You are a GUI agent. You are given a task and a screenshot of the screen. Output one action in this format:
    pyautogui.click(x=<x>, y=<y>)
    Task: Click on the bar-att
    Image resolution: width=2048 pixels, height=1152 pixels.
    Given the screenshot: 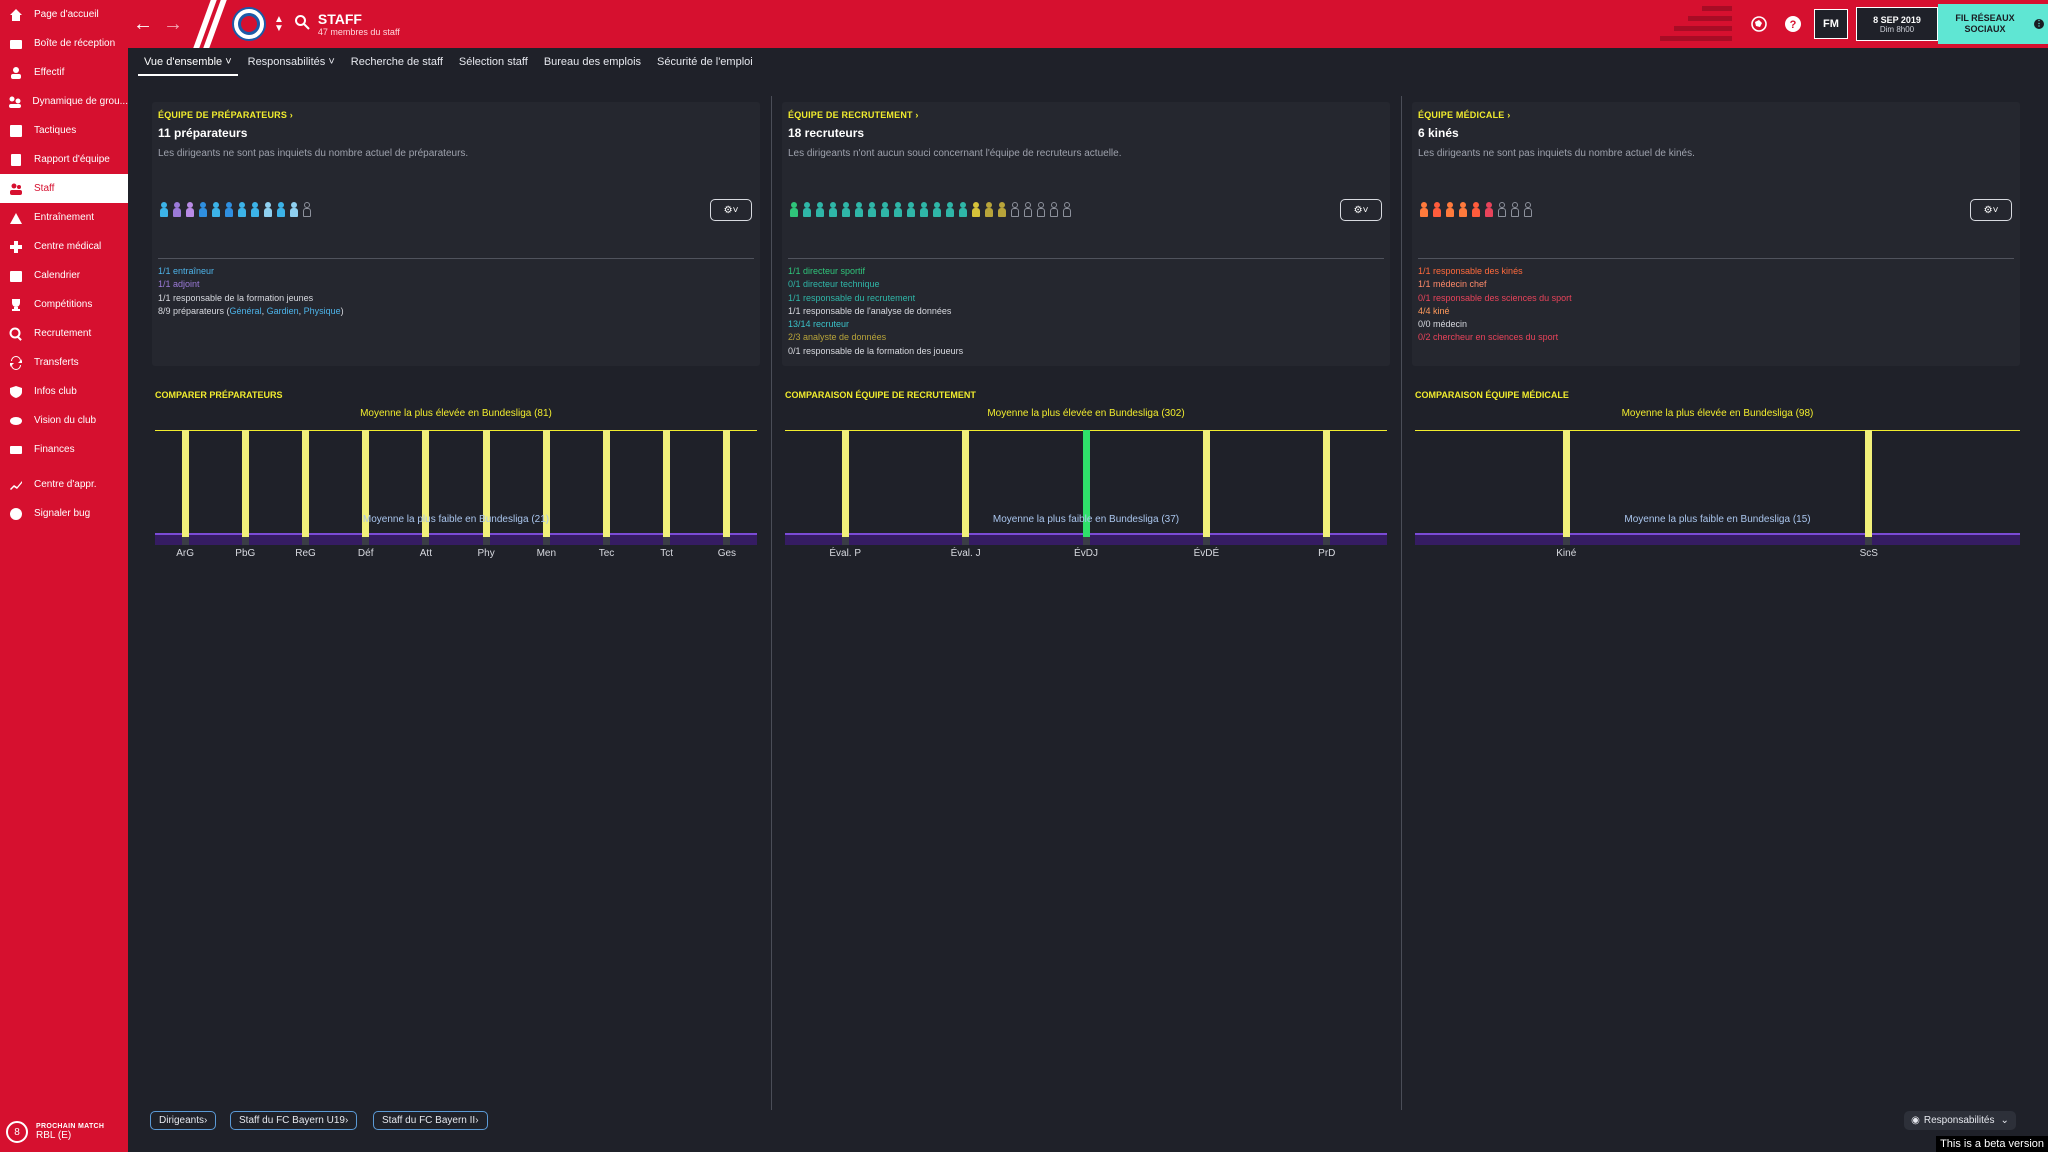 What is the action you would take?
    pyautogui.click(x=426, y=483)
    